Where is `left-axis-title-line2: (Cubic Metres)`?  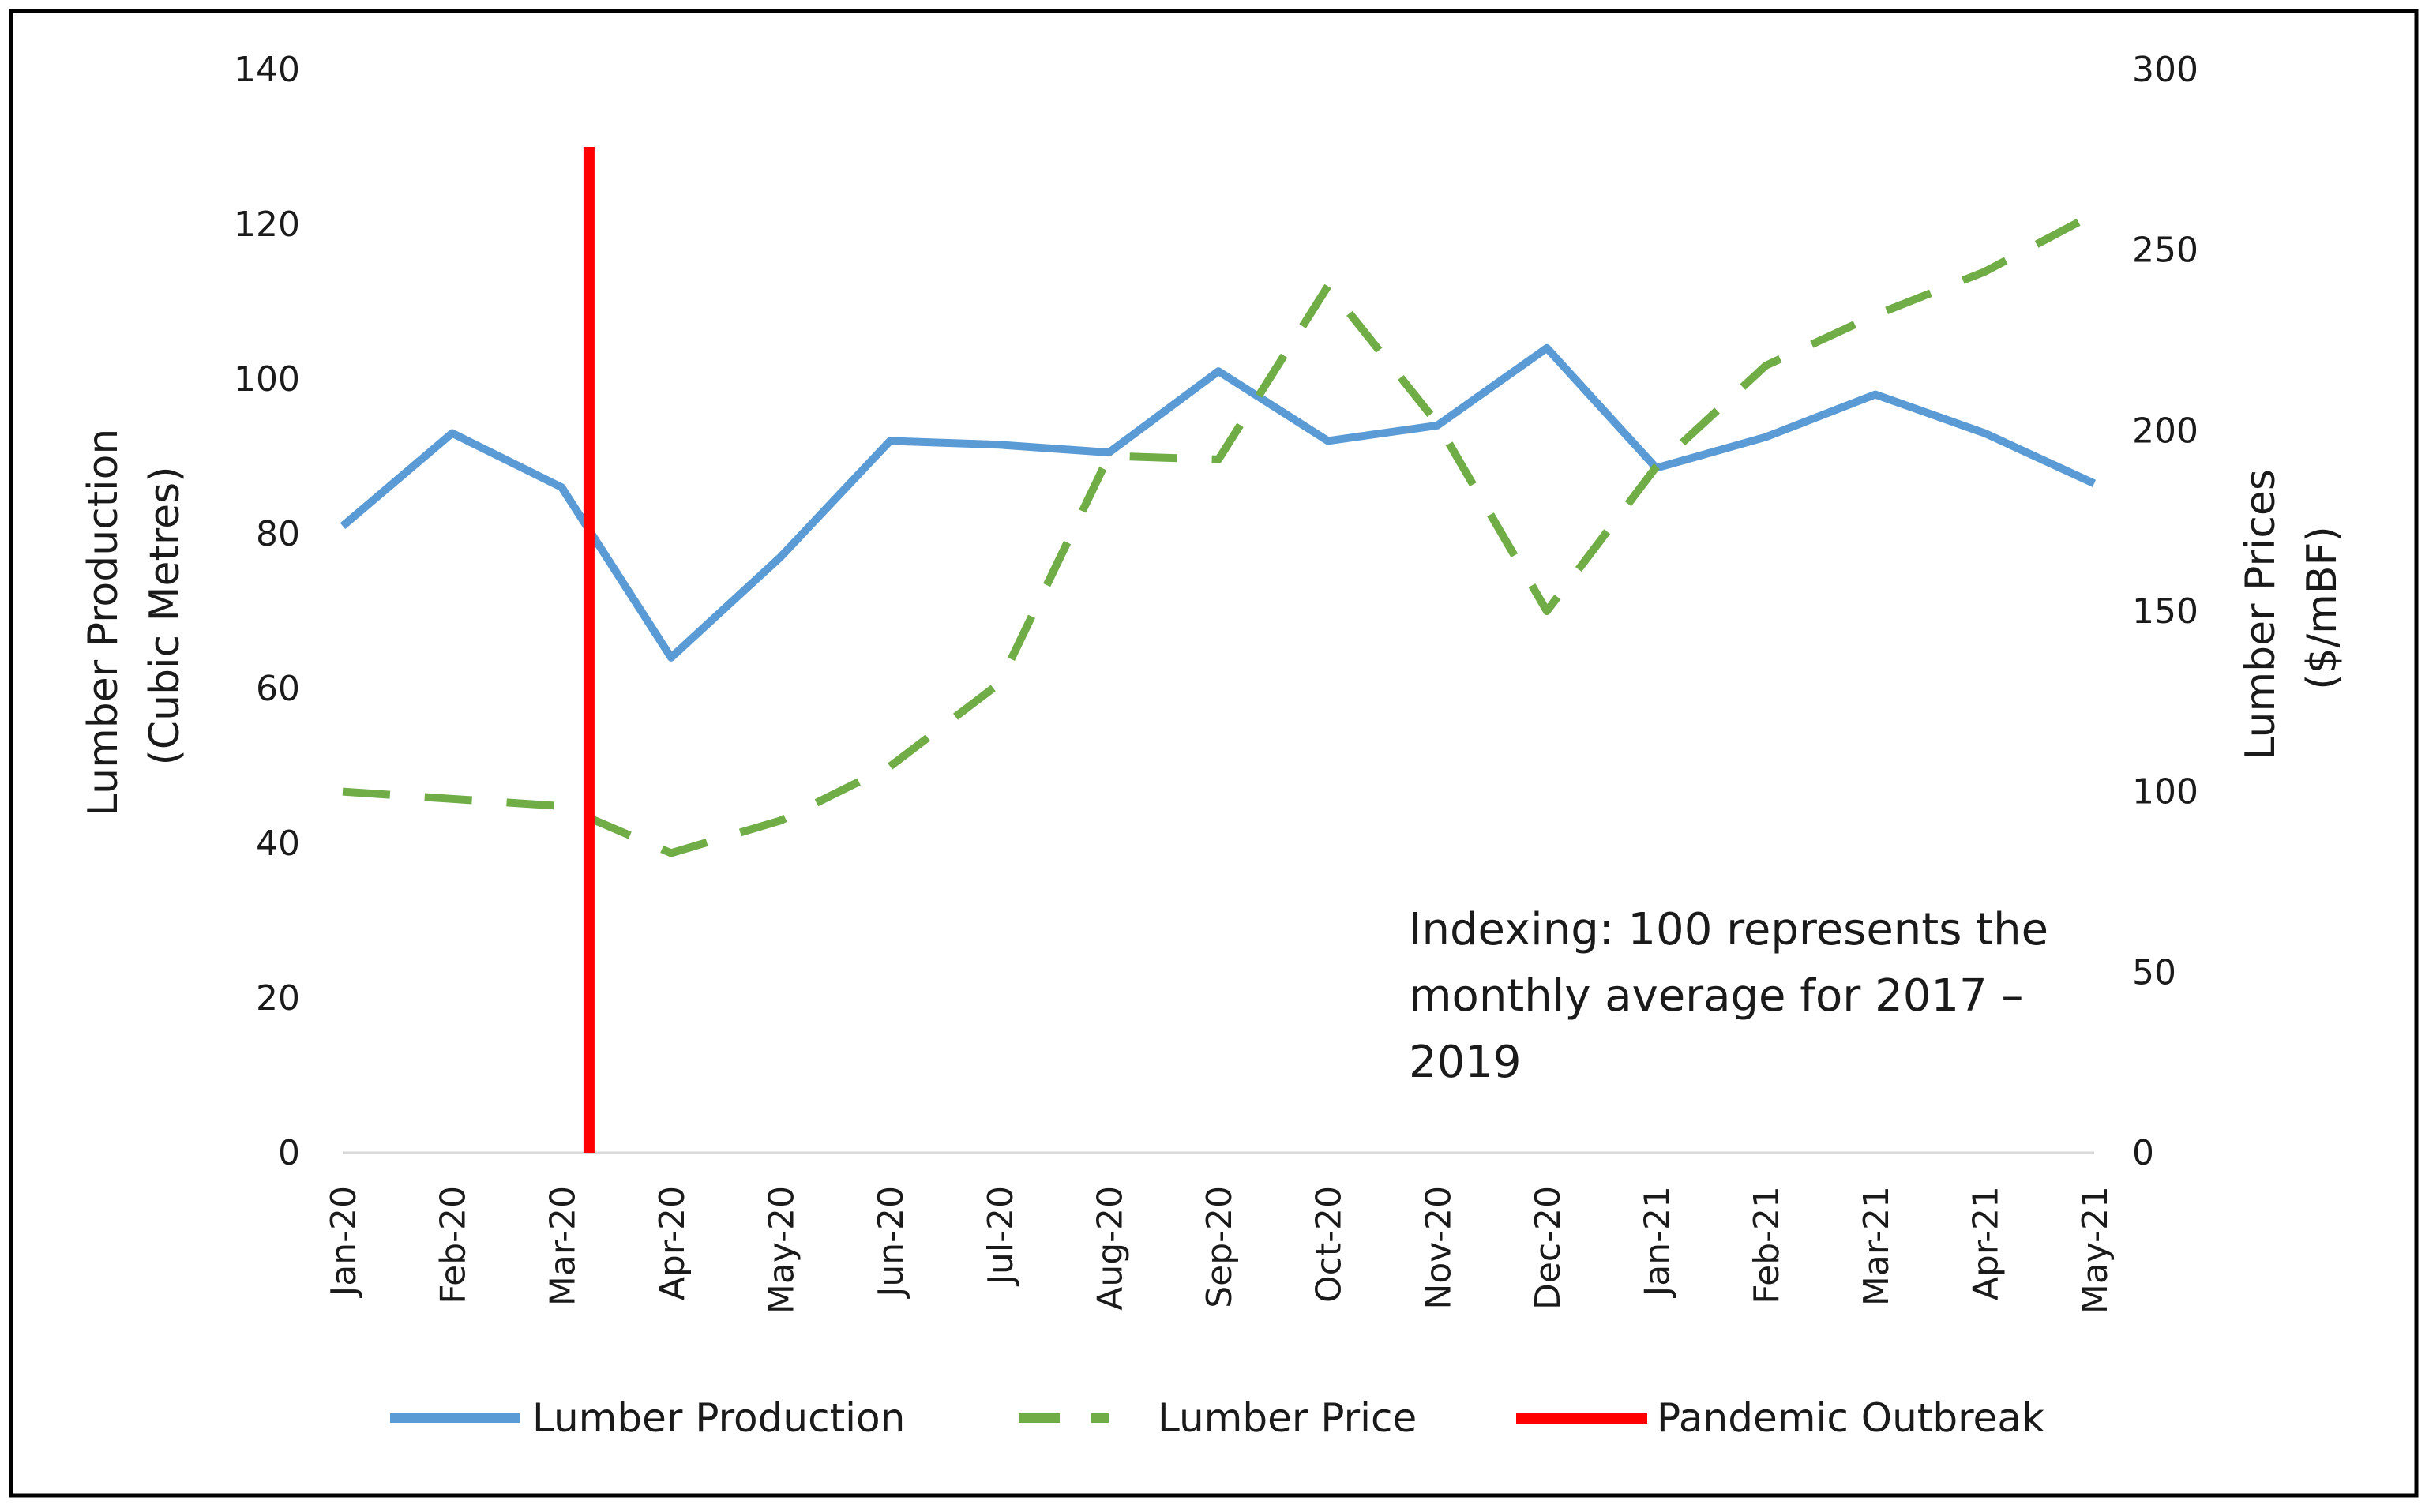
left-axis-title-line2: (Cubic Metres) is located at coordinates (165, 616).